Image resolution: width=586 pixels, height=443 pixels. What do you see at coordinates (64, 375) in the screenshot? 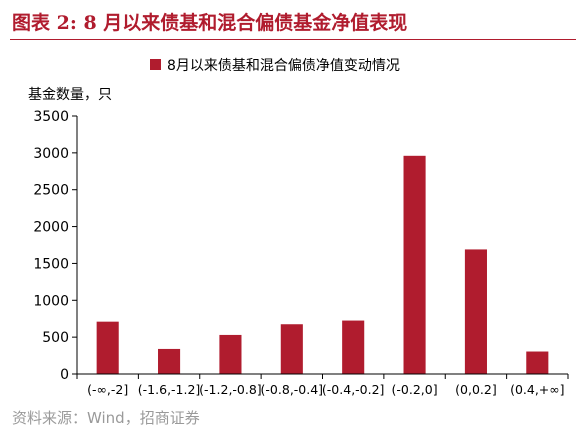
I see `y-tick-label: 0` at bounding box center [64, 375].